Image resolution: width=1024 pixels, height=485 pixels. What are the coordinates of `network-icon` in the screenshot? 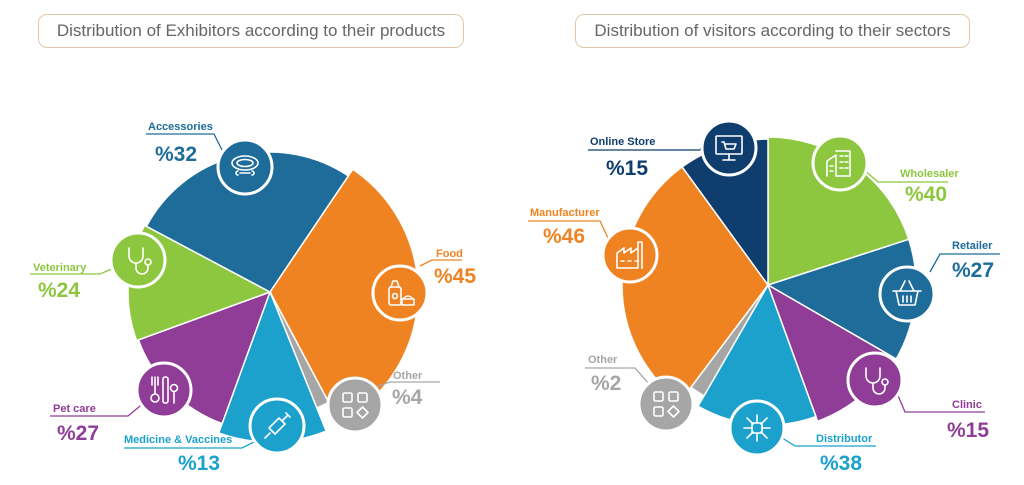 It's located at (757, 428).